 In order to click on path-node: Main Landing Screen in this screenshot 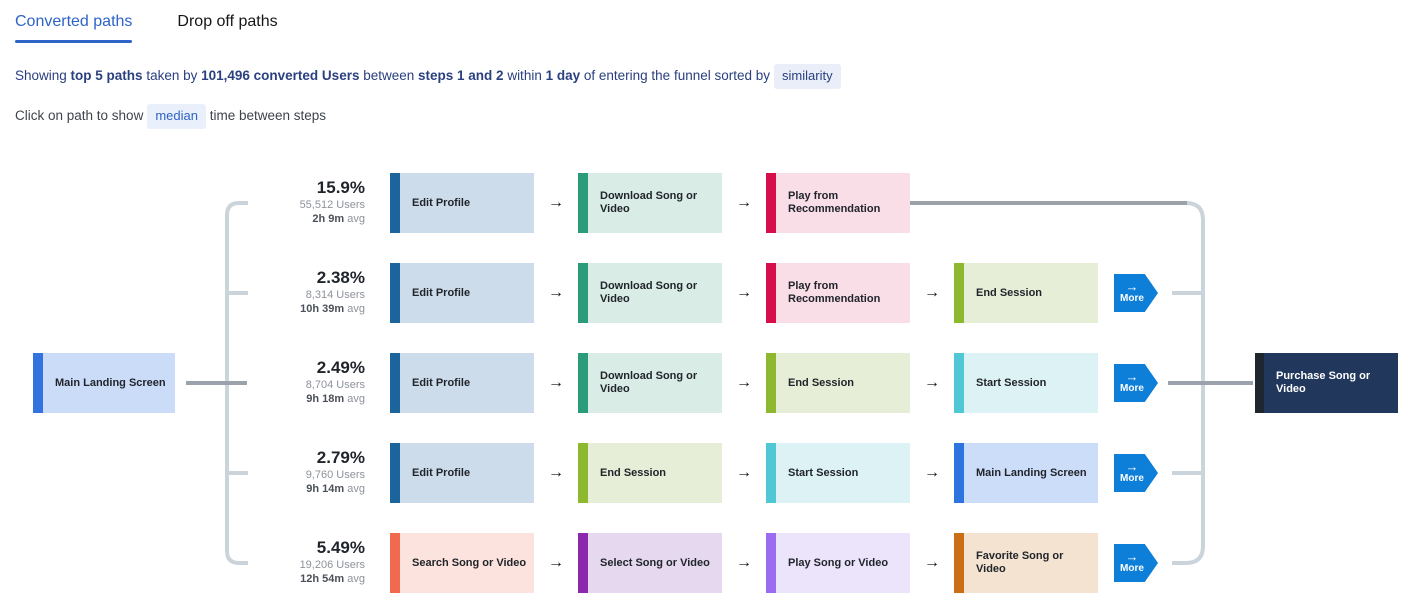, I will do `click(1026, 473)`.